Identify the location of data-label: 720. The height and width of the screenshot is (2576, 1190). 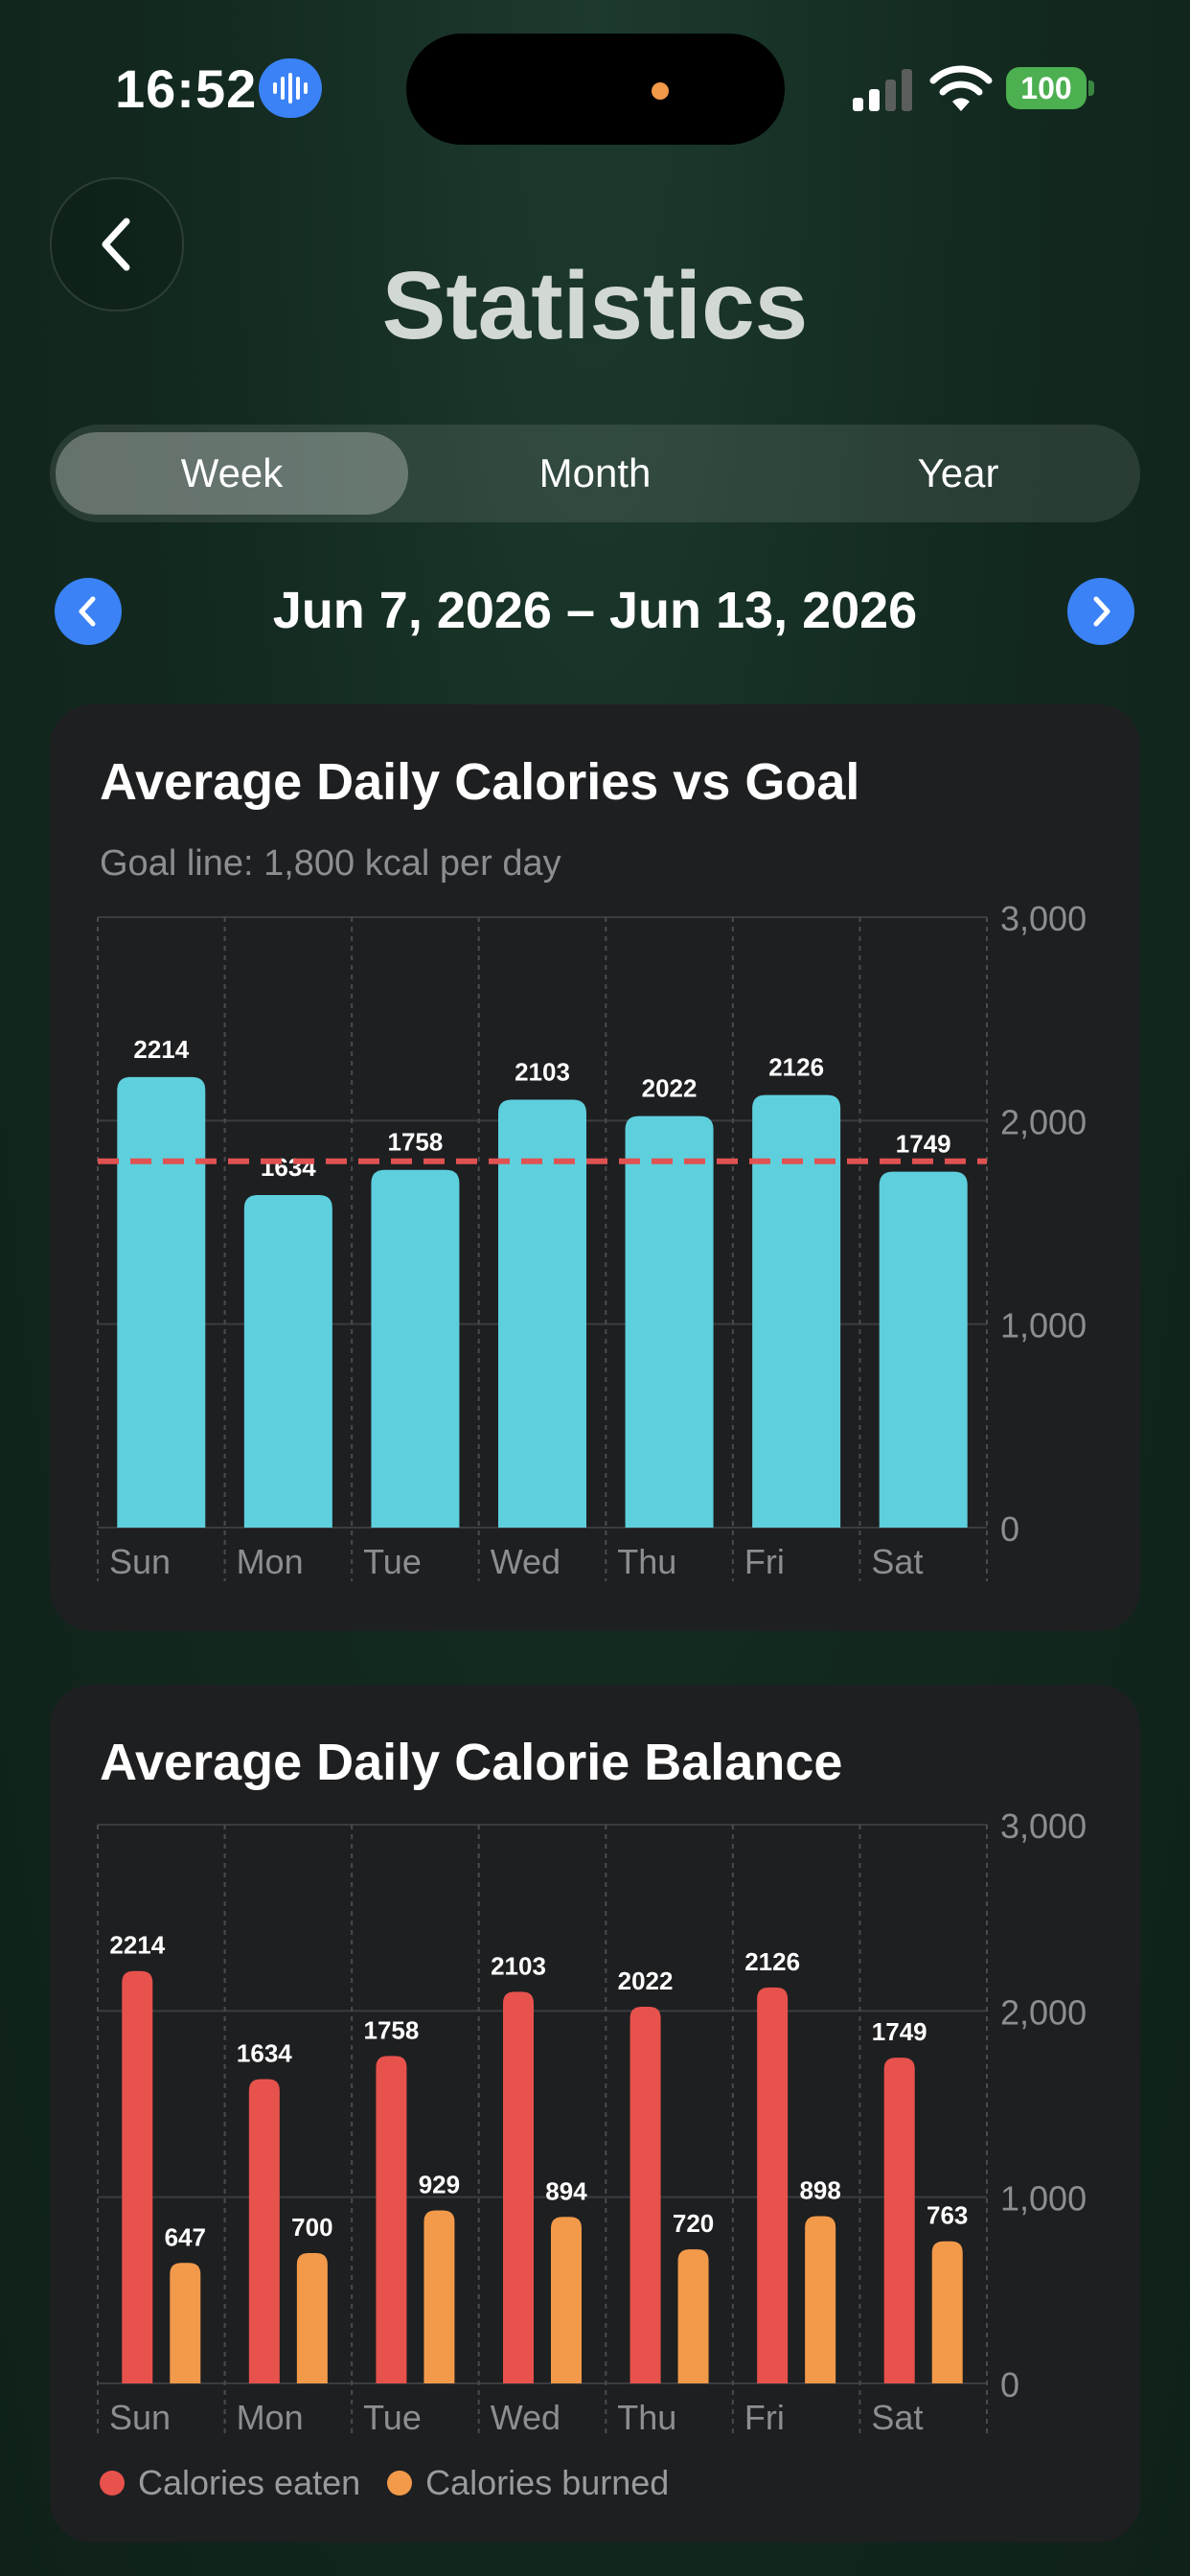
(694, 2223).